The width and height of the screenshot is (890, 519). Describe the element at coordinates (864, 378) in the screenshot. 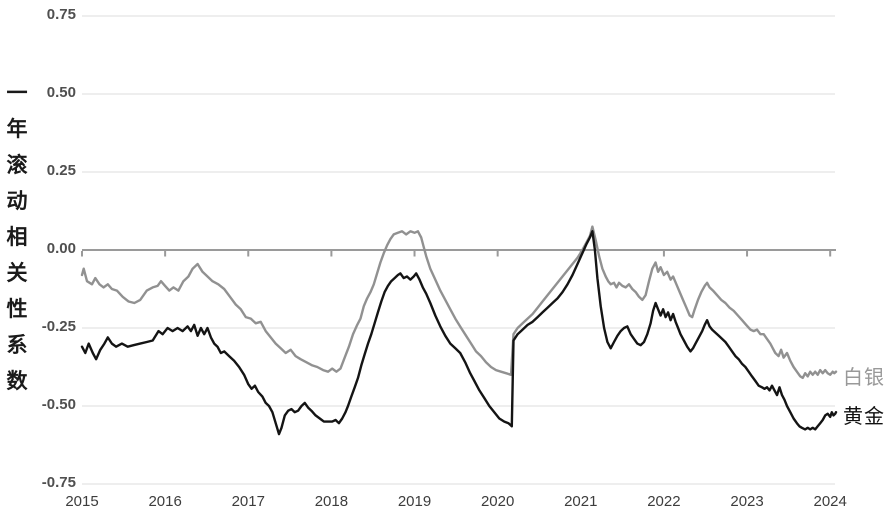

I see `legend-silver-label: 白银` at that location.